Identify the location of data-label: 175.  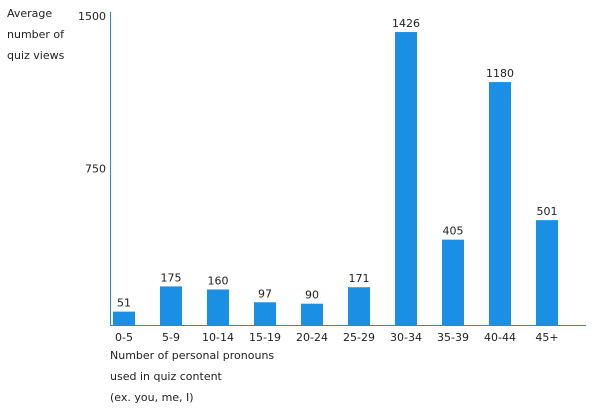
(171, 277).